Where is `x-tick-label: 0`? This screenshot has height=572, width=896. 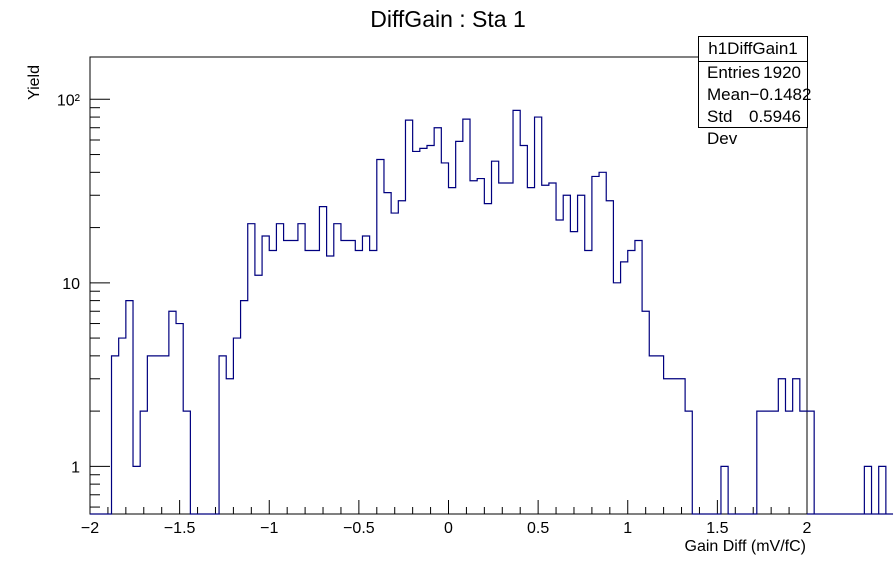 x-tick-label: 0 is located at coordinates (448, 528).